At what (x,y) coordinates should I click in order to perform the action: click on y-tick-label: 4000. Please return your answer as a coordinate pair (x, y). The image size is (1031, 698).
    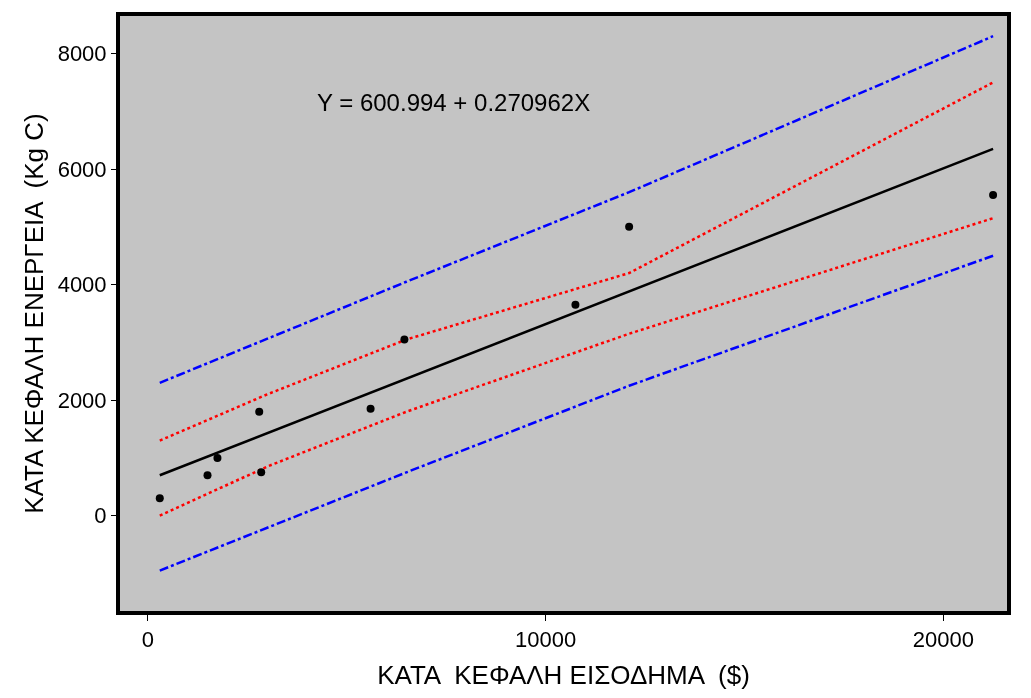
    Looking at the image, I should click on (82, 285).